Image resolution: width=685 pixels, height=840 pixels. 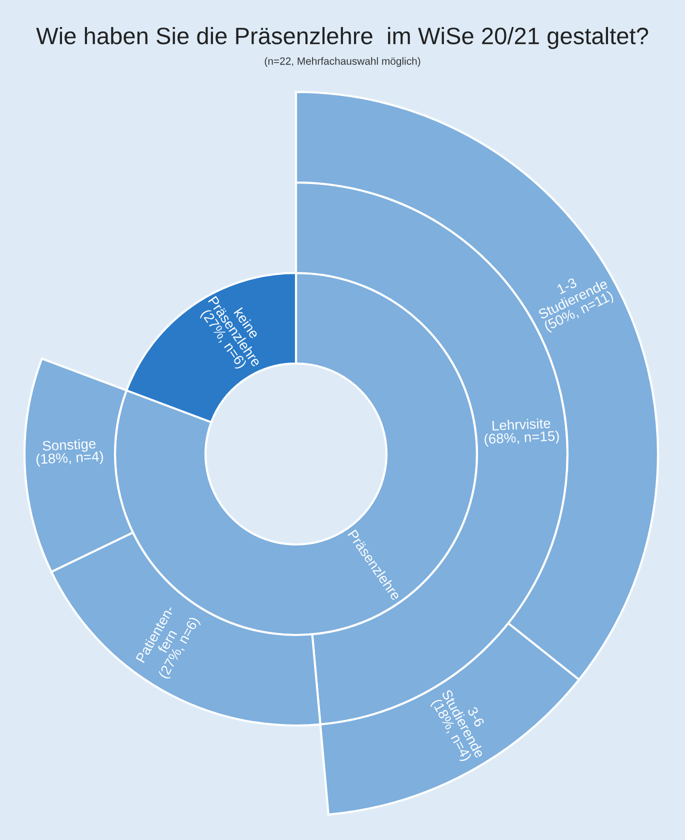 What do you see at coordinates (522, 438) in the screenshot?
I see `data-label: (68%, n=15)` at bounding box center [522, 438].